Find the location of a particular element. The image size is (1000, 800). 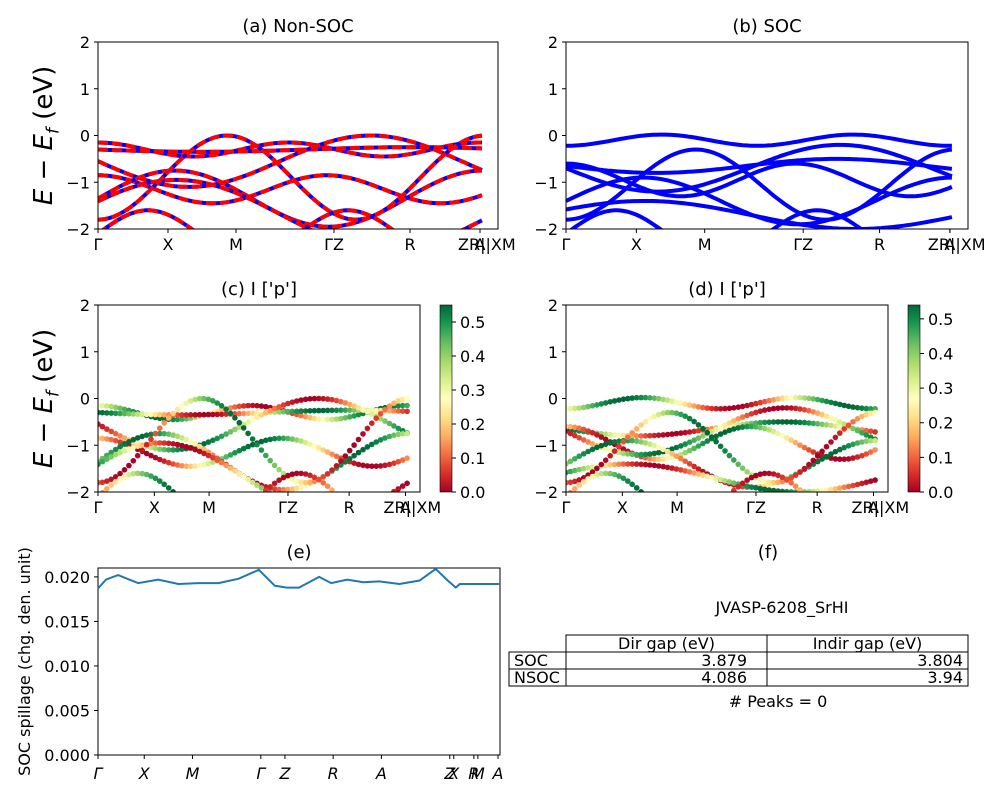

y-tick-label: 0.010 is located at coordinates (67, 666).